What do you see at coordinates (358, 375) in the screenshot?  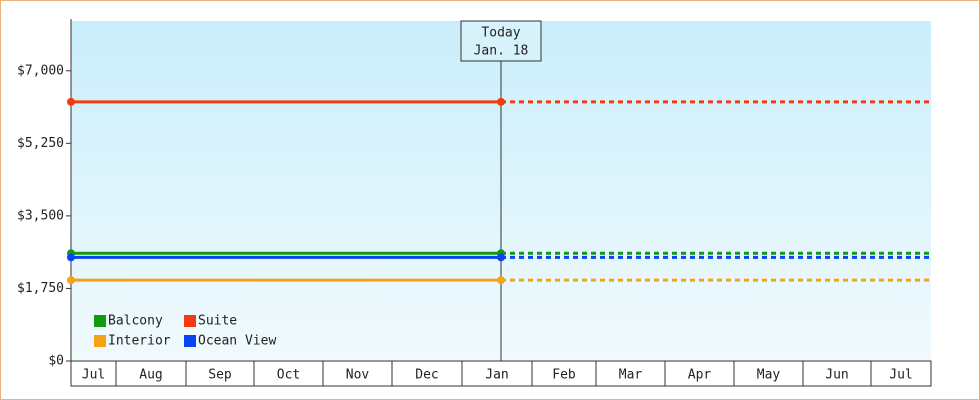 I see `x-tick-label: Nov` at bounding box center [358, 375].